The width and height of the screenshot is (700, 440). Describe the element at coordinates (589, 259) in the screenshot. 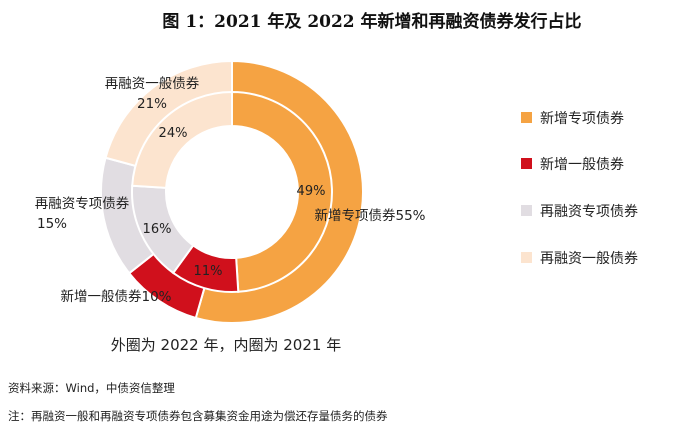

I see `legend-label-refi-general: 再融资一般债券` at that location.